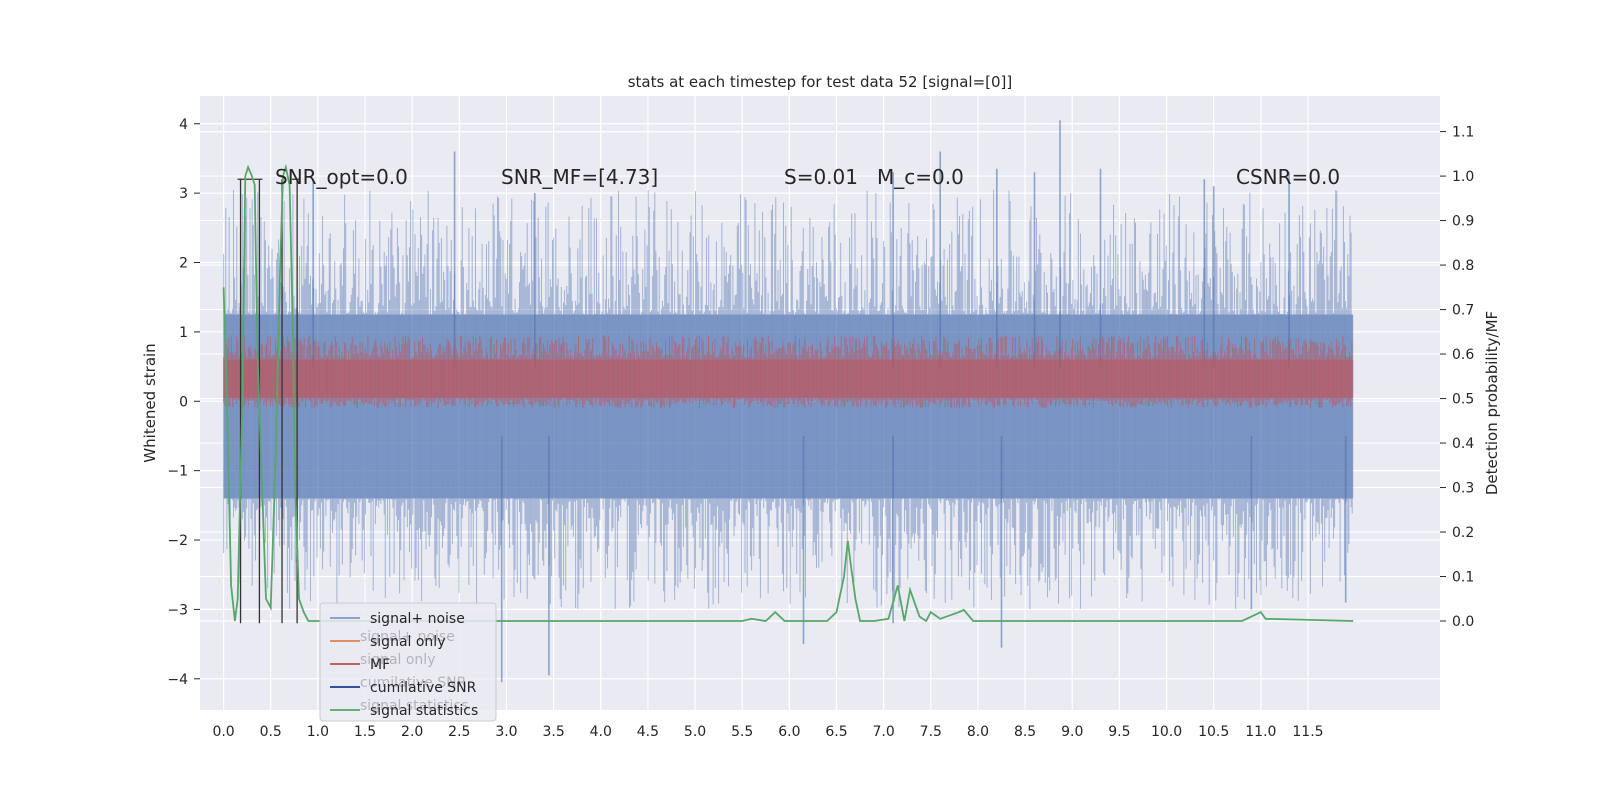 This screenshot has height=800, width=1600. Describe the element at coordinates (150, 402) in the screenshot. I see `y-axis-label: Whitened strain` at that location.